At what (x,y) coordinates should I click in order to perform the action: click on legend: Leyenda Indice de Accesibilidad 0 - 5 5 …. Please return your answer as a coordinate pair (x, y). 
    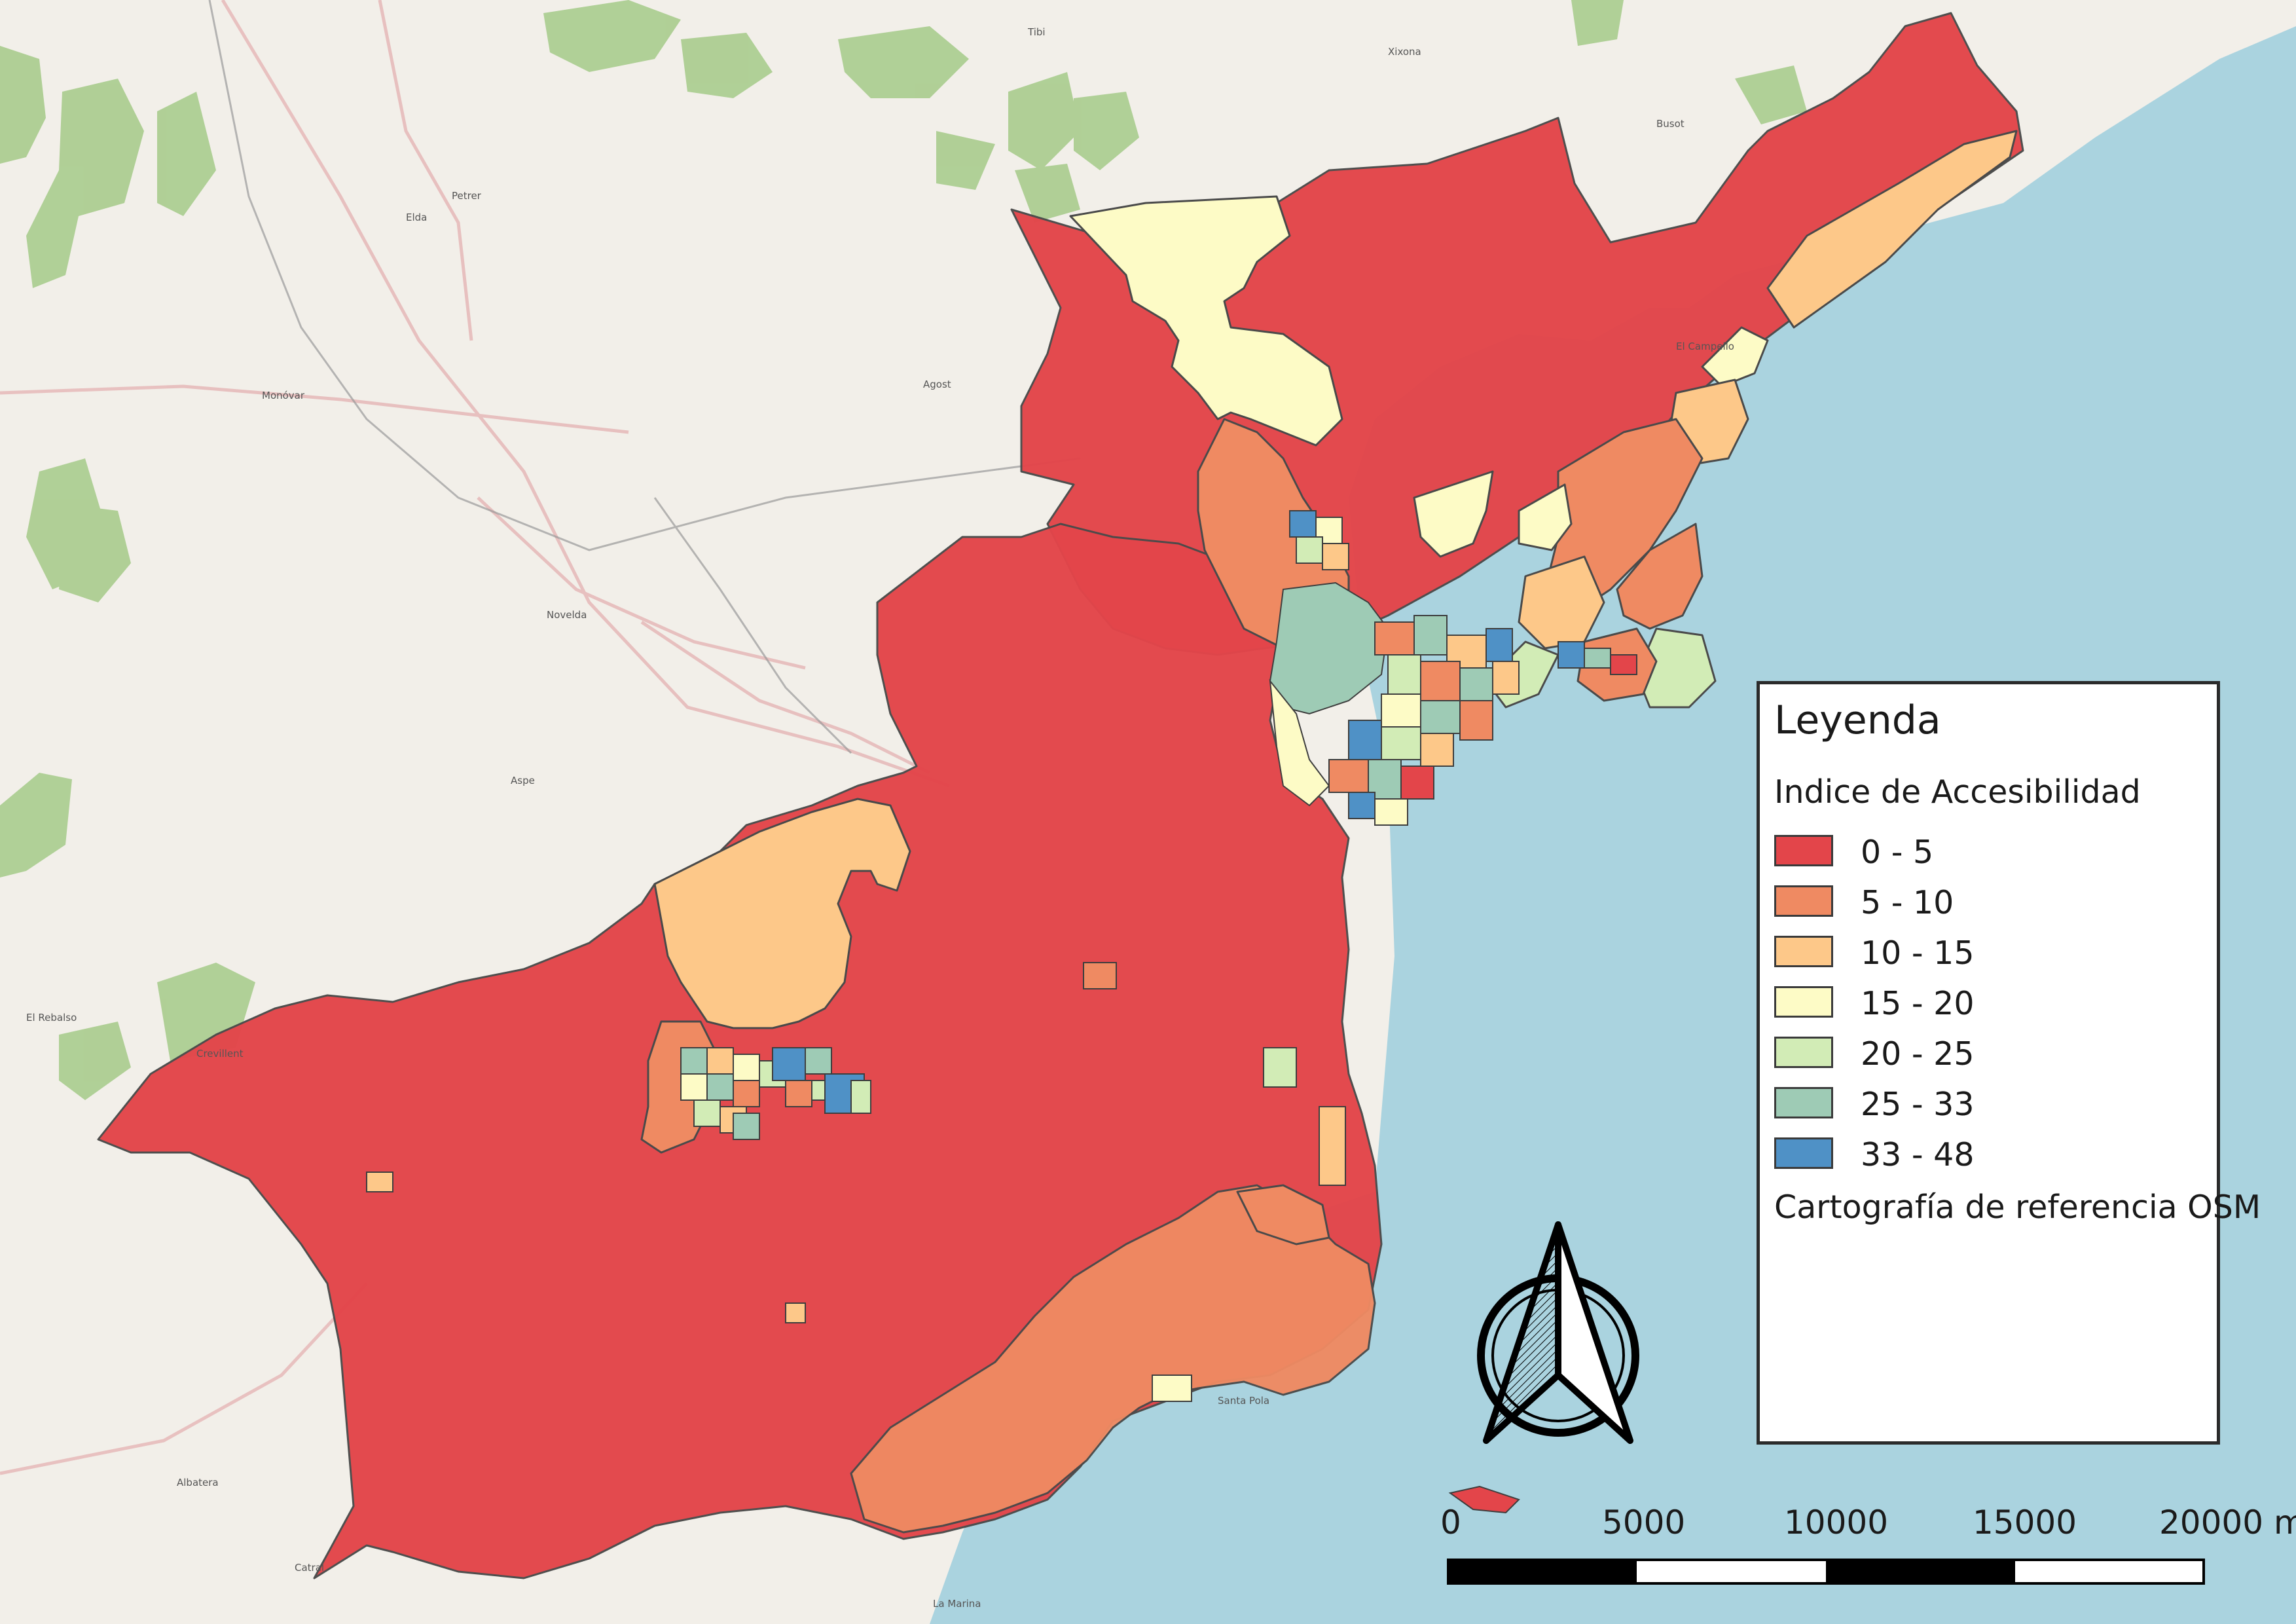
    Looking at the image, I should click on (2009, 1063).